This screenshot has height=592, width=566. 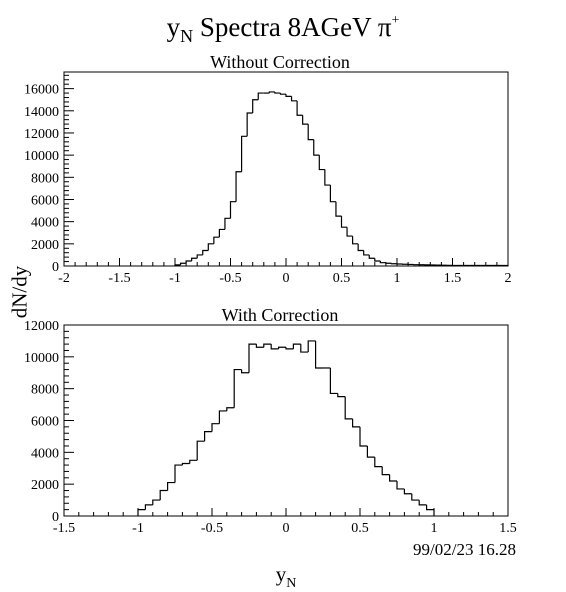 What do you see at coordinates (119, 278) in the screenshot?
I see `x-tick-label: -1.5` at bounding box center [119, 278].